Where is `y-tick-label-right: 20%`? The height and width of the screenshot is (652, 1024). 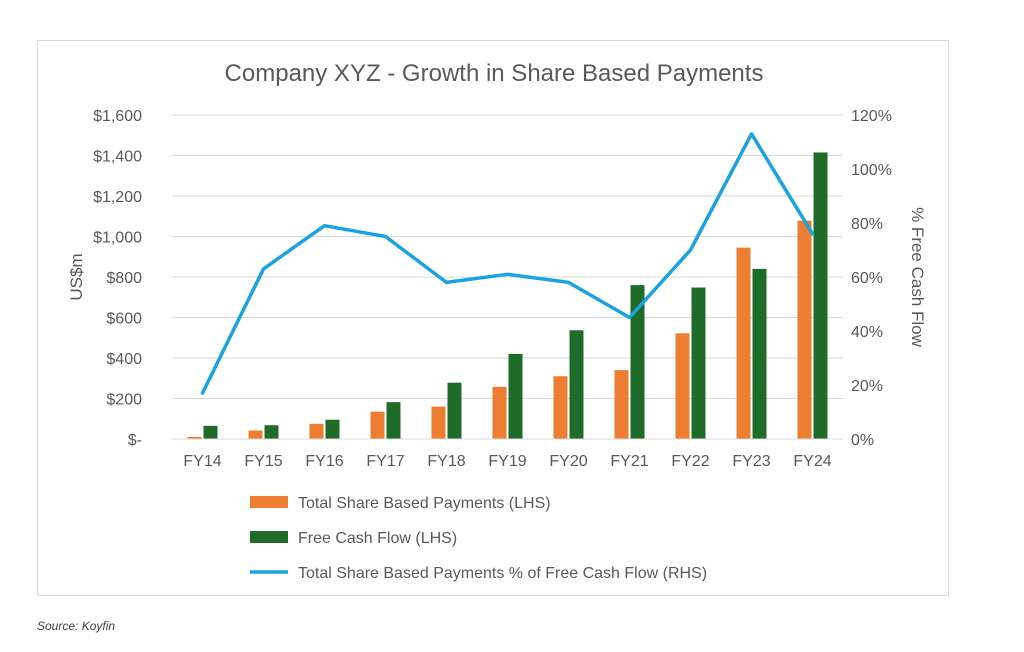
y-tick-label-right: 20% is located at coordinates (867, 386).